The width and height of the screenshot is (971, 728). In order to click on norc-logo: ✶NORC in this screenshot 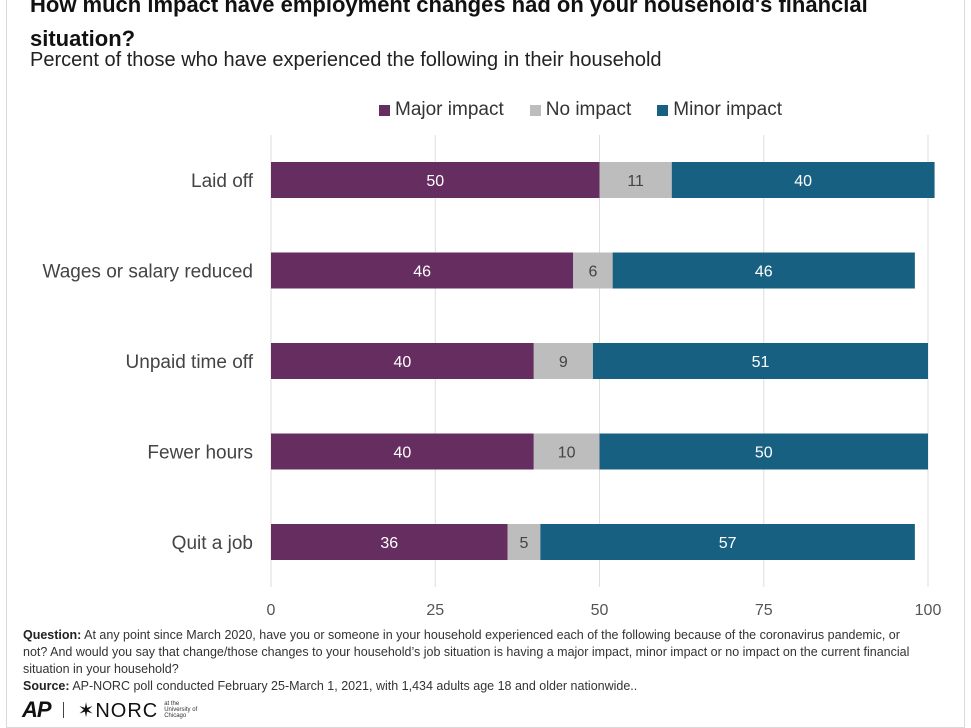, I will do `click(118, 710)`.